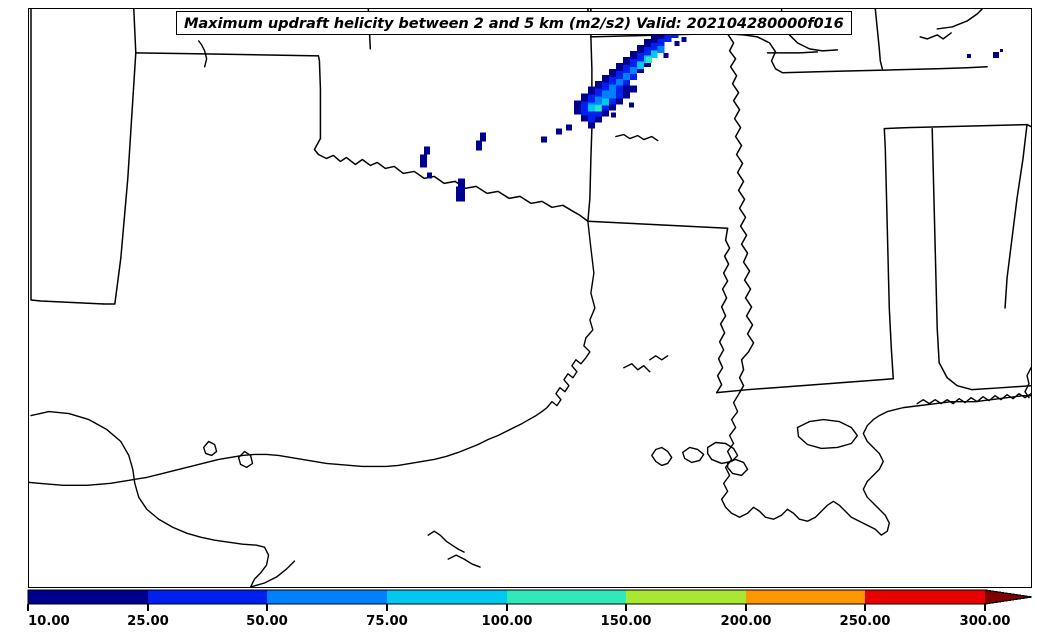  What do you see at coordinates (148, 621) in the screenshot?
I see `colorbar-tick-label: 25.00` at bounding box center [148, 621].